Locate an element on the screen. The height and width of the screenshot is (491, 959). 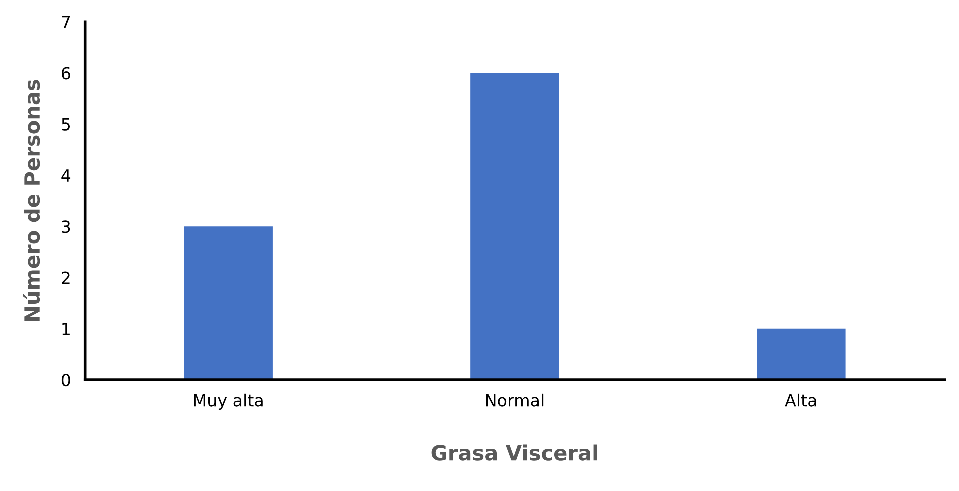
y-tick-label: 6 is located at coordinates (66, 73).